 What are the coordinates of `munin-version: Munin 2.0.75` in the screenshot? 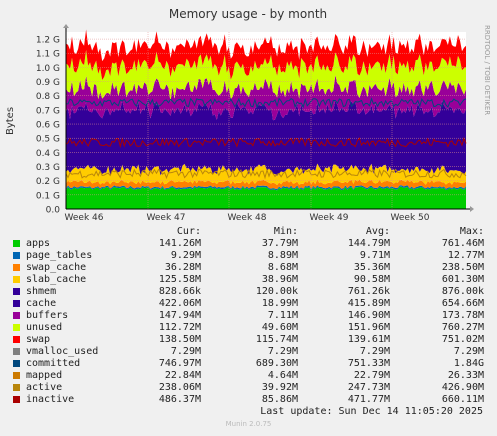 It's located at (248, 424).